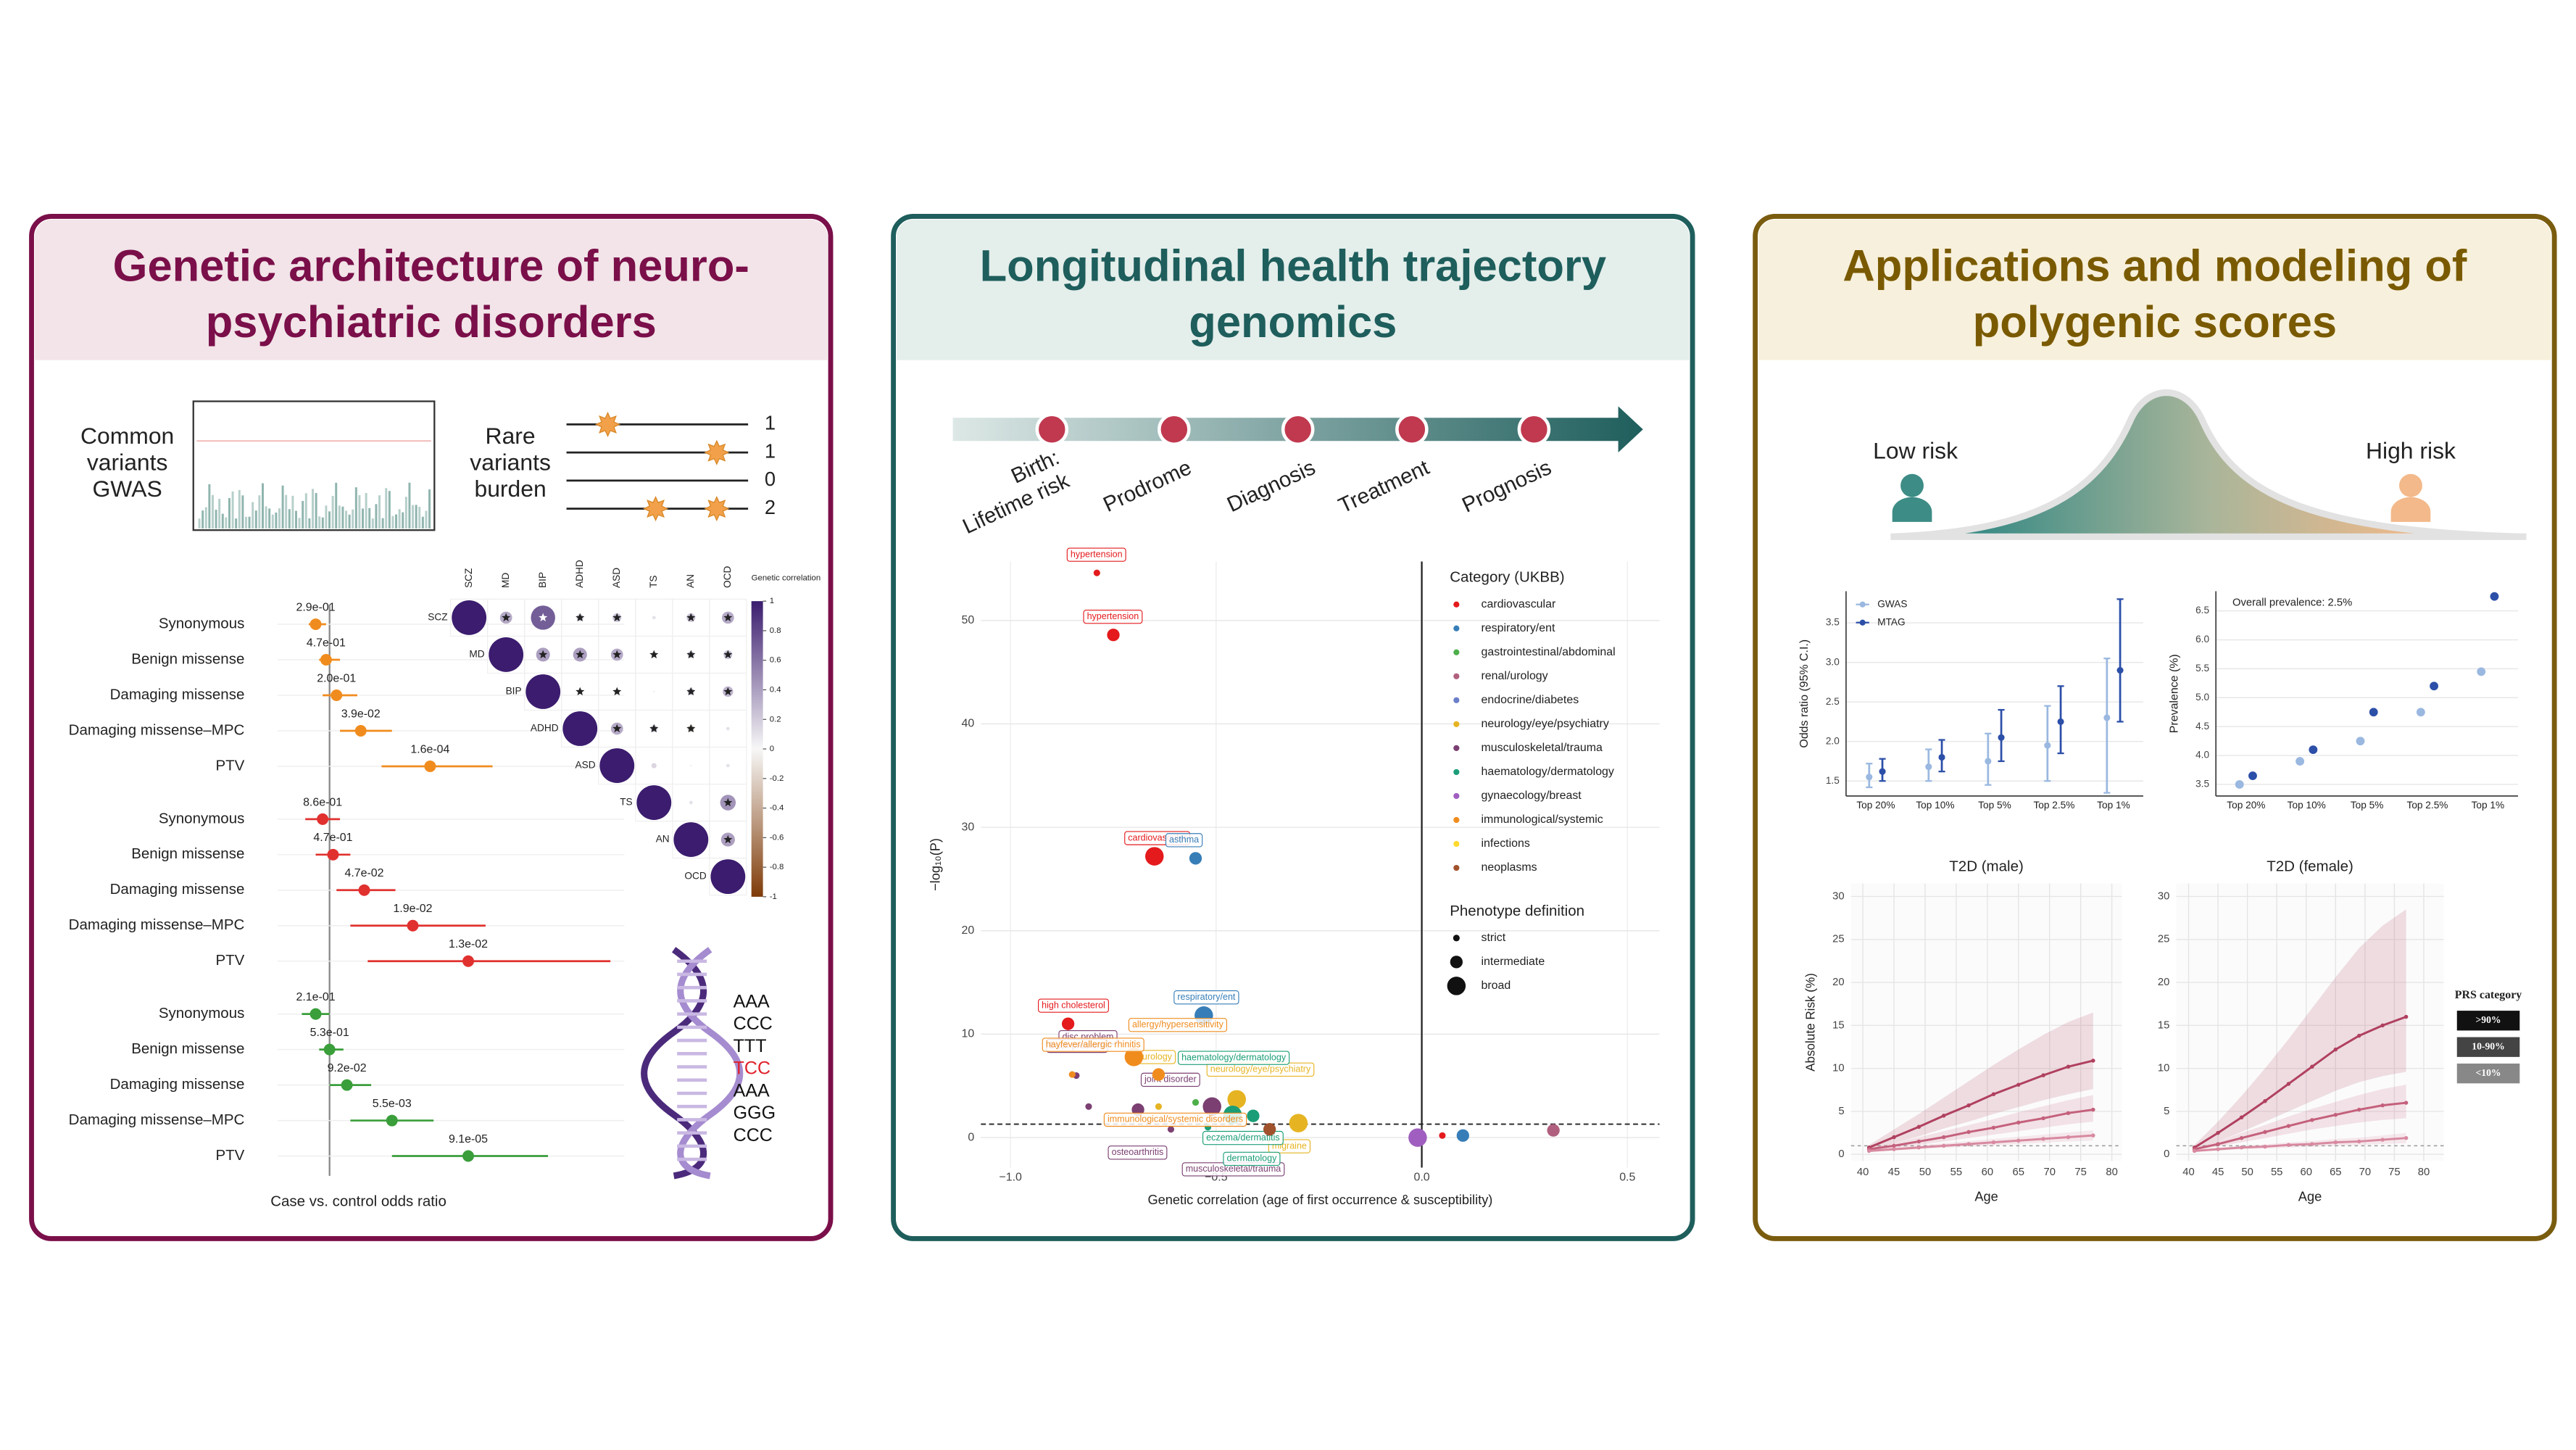 Image resolution: width=2576 pixels, height=1450 pixels. Describe the element at coordinates (315, 624) in the screenshot. I see `odds-ratio-point` at that location.